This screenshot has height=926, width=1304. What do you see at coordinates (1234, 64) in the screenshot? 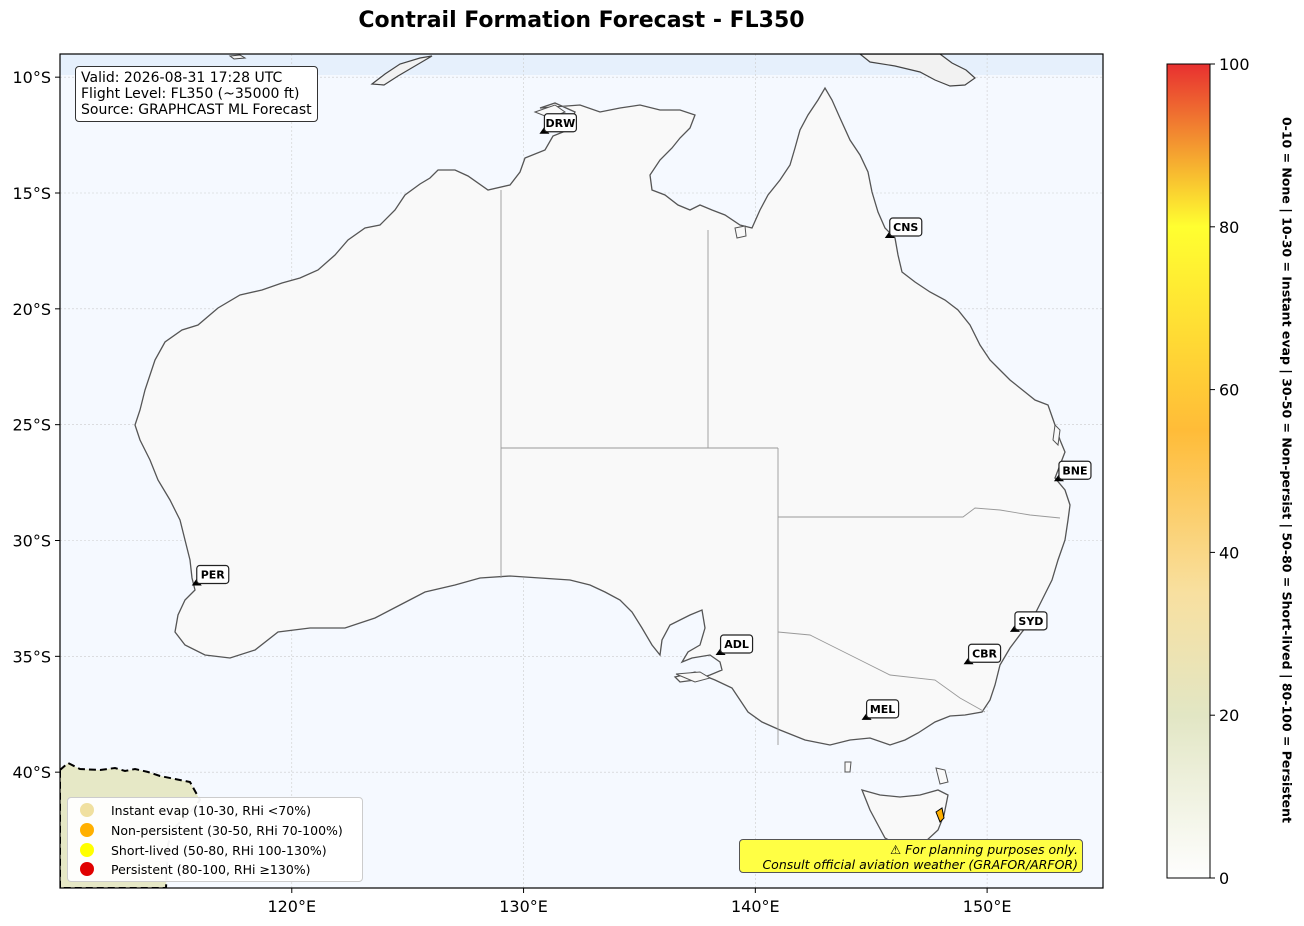
I see `colorbar-tick-label: 100` at bounding box center [1234, 64].